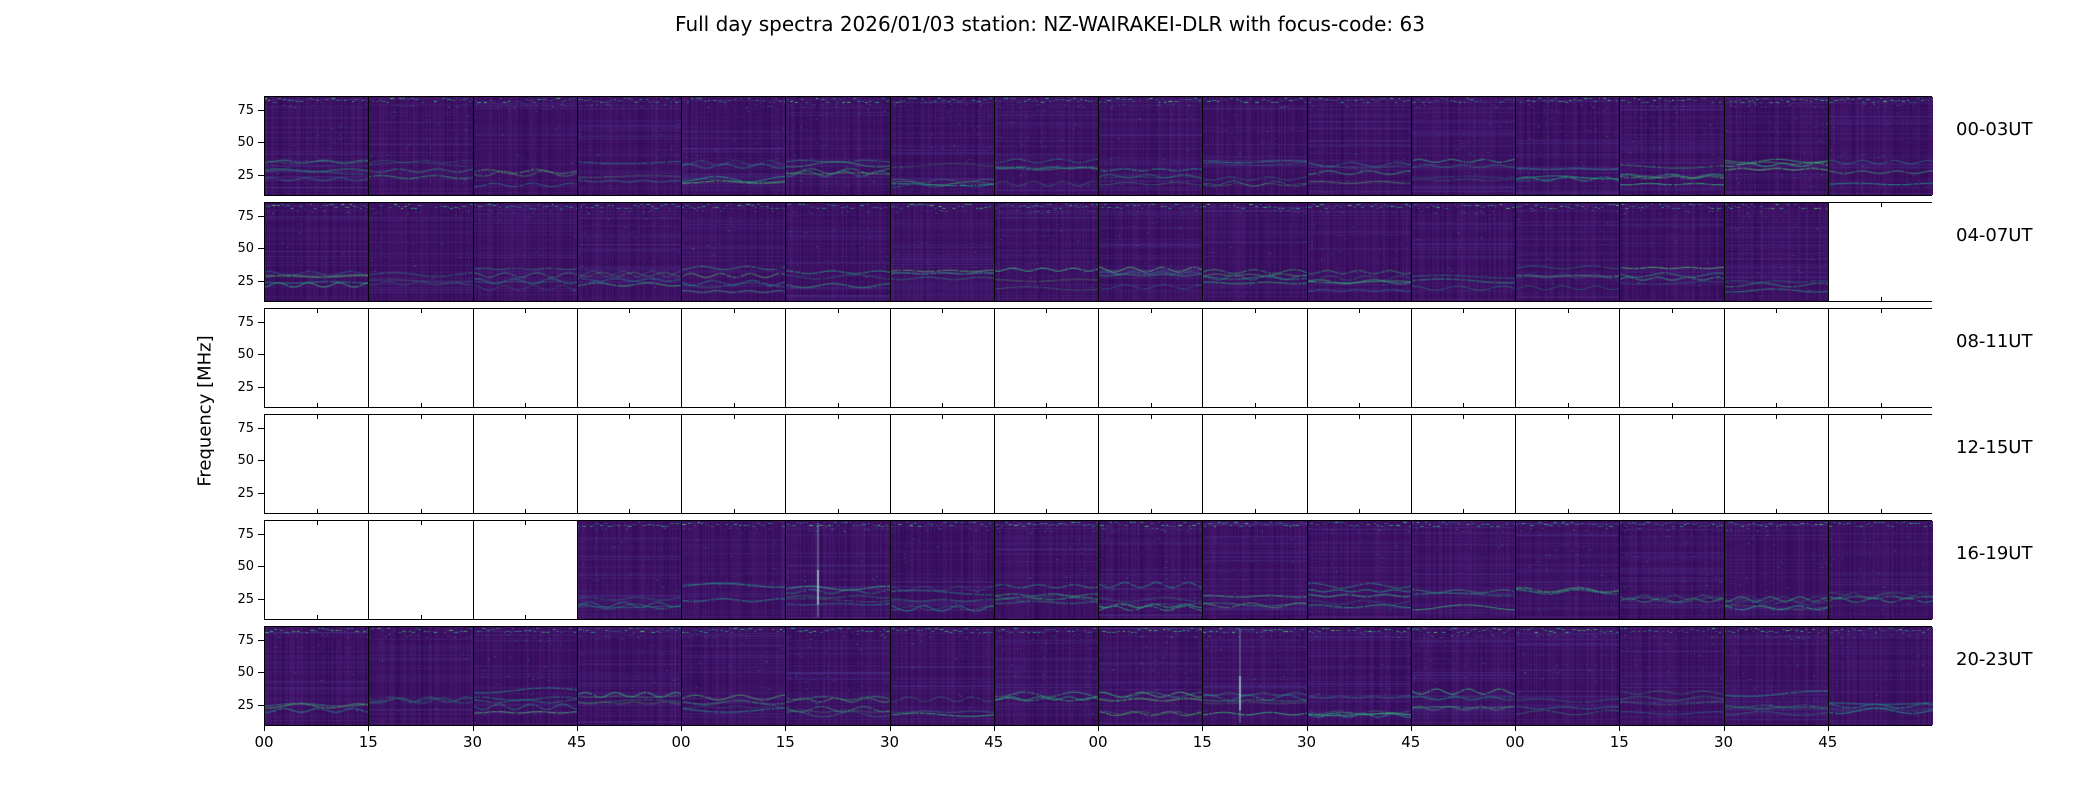 The image size is (2100, 800). I want to click on row-label: 08-11UT, so click(1994, 341).